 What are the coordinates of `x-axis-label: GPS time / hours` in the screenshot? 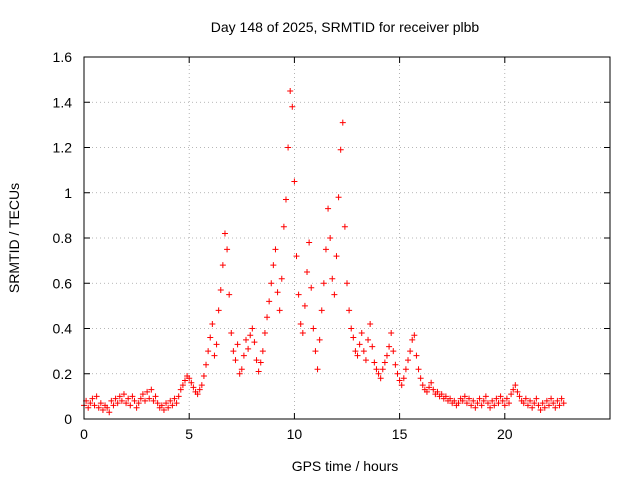 It's located at (345, 466).